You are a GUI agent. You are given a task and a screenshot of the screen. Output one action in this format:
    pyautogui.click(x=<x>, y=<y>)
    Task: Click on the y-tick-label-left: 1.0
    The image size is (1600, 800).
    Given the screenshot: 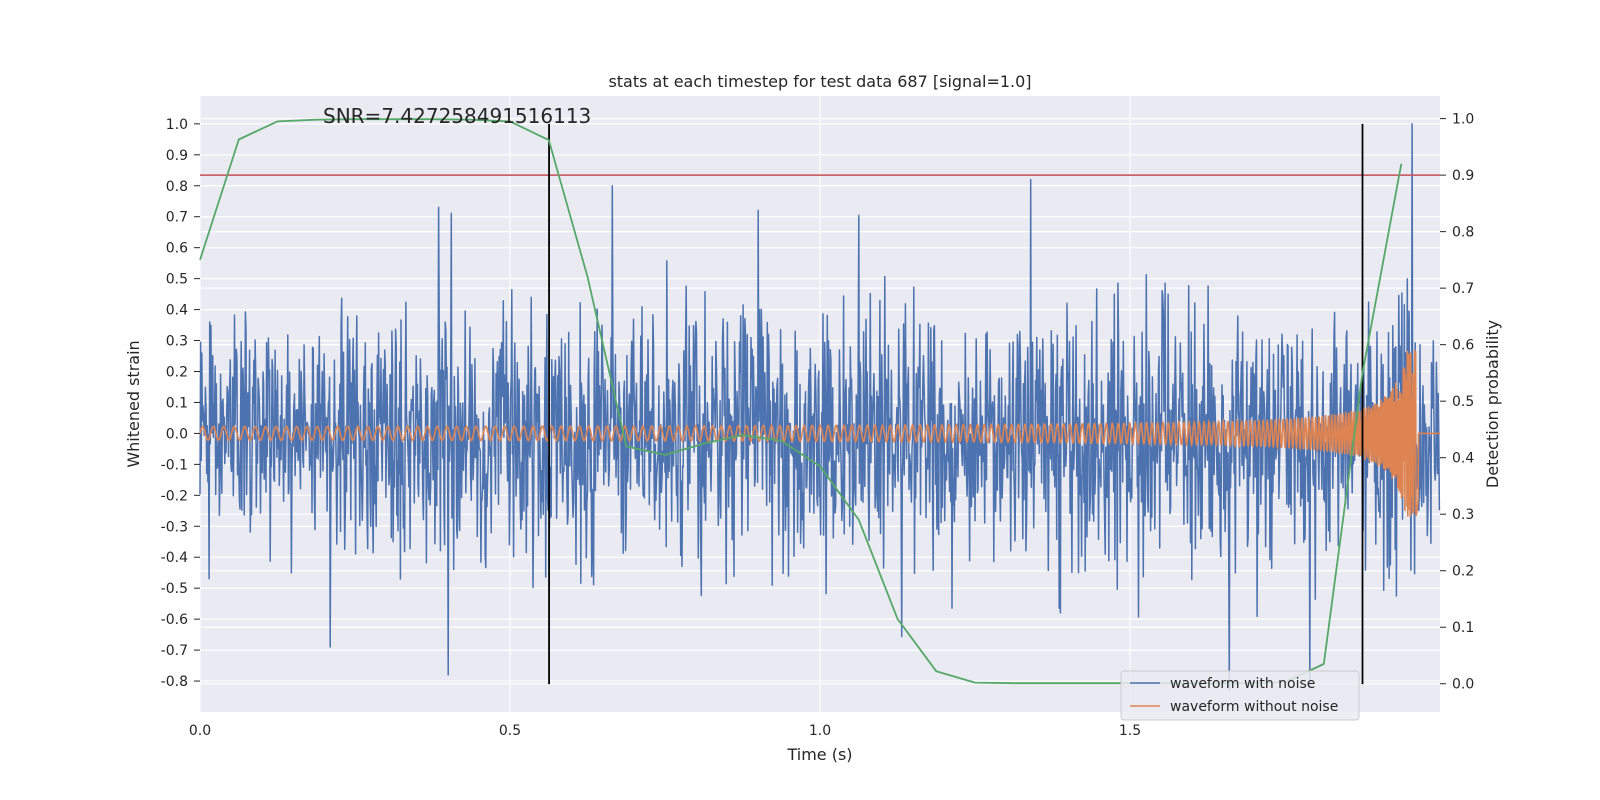 What is the action you would take?
    pyautogui.click(x=177, y=125)
    